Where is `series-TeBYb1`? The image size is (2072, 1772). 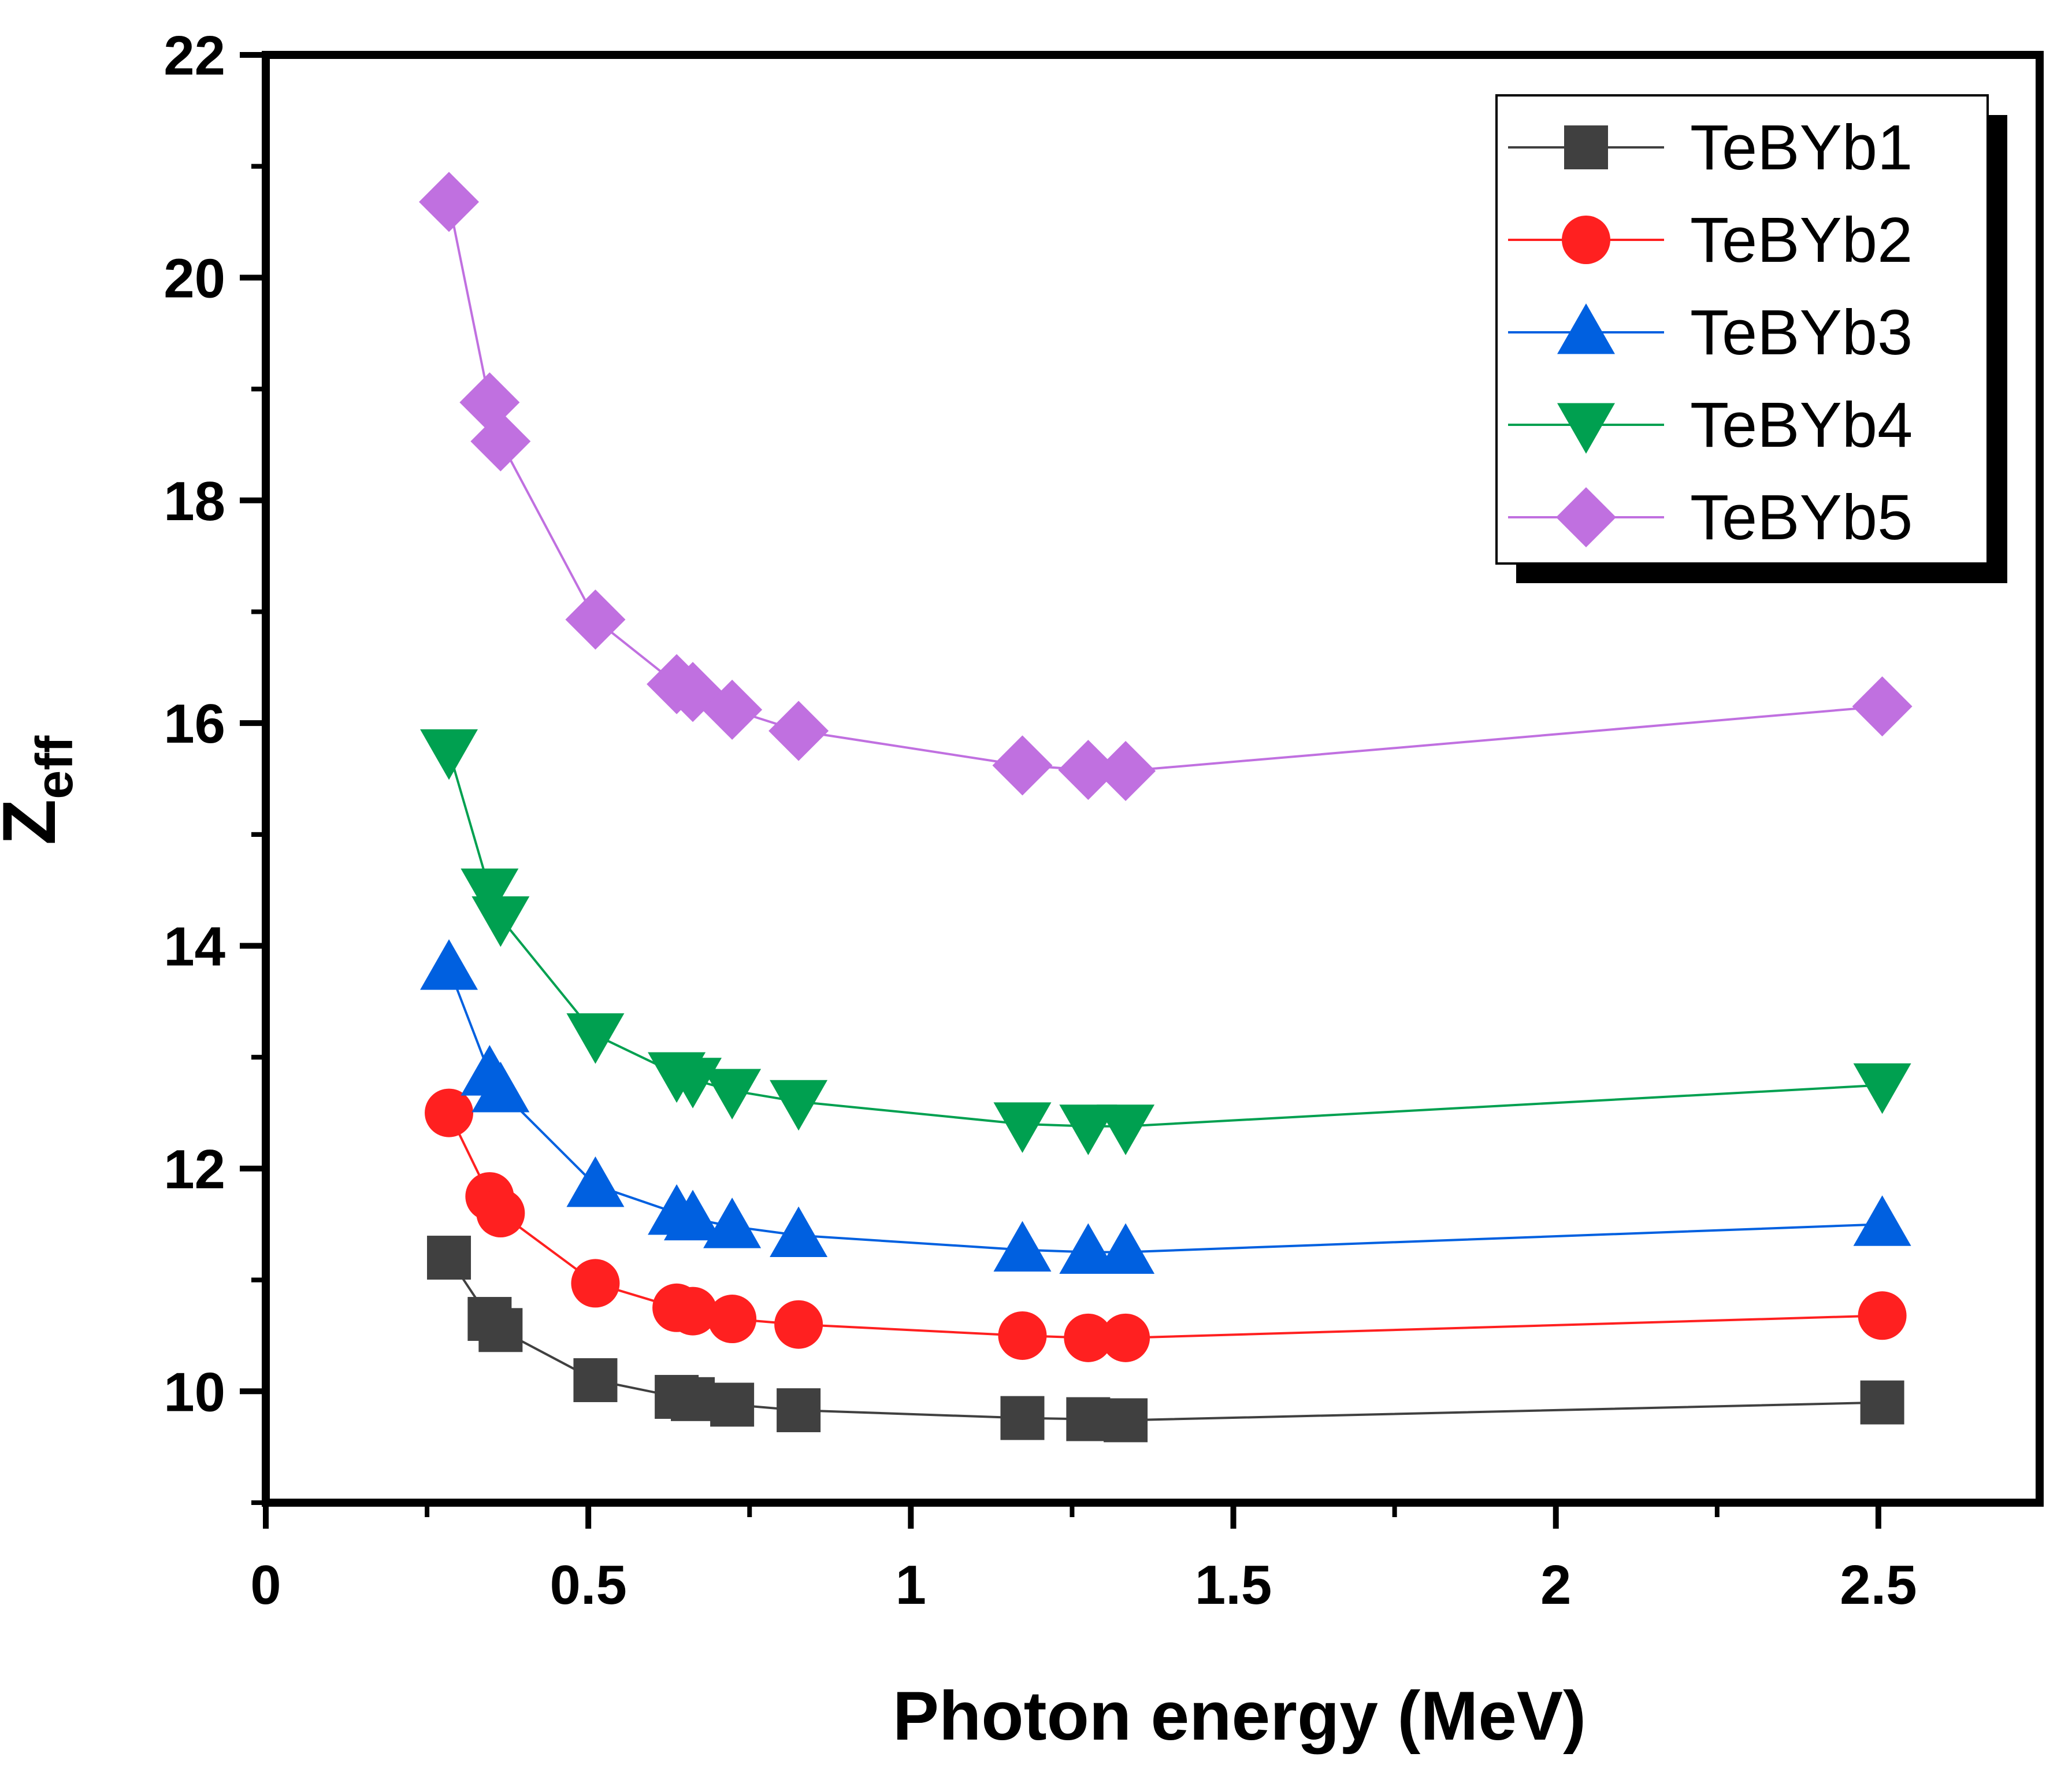 series-TeBYb1 is located at coordinates (1165, 1339).